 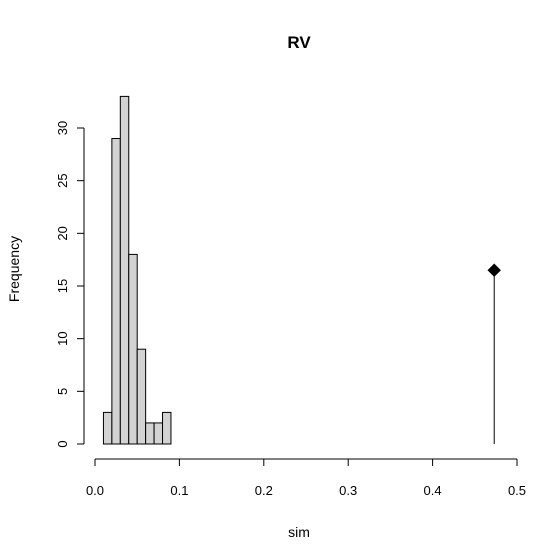 What do you see at coordinates (517, 490) in the screenshot?
I see `x-tick-label-5: 0.5` at bounding box center [517, 490].